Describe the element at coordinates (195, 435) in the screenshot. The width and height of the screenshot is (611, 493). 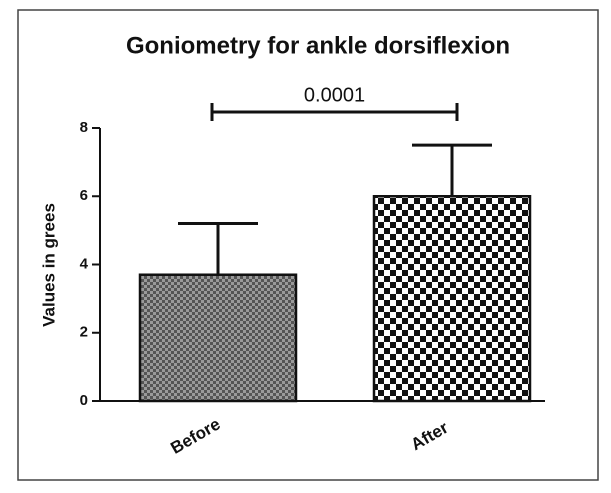
I see `x-tick-label: Before` at that location.